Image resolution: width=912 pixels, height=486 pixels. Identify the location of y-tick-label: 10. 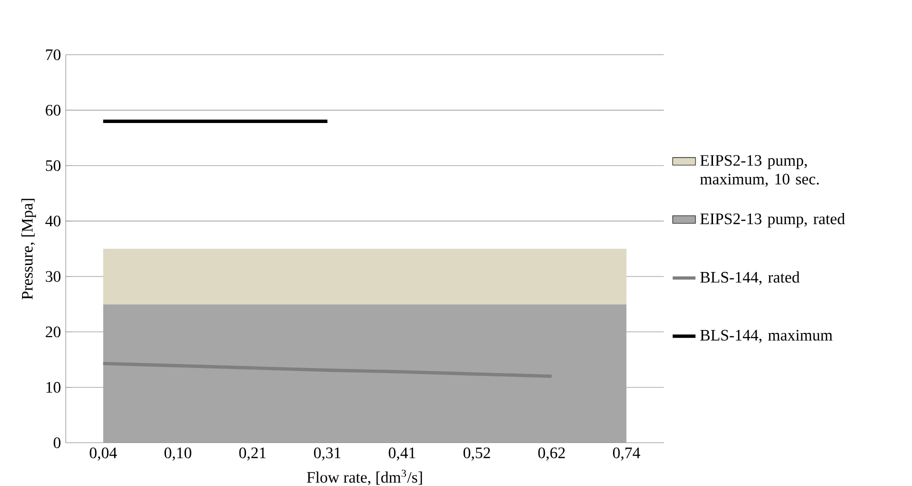
(53, 387).